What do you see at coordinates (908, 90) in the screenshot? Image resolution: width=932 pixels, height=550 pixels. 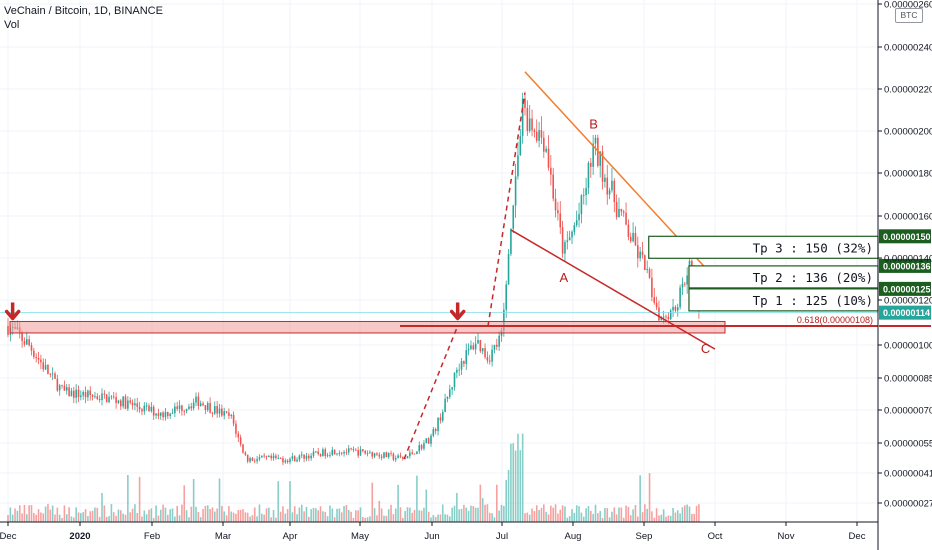 I see `price-tick-label: 0.00000220` at bounding box center [908, 90].